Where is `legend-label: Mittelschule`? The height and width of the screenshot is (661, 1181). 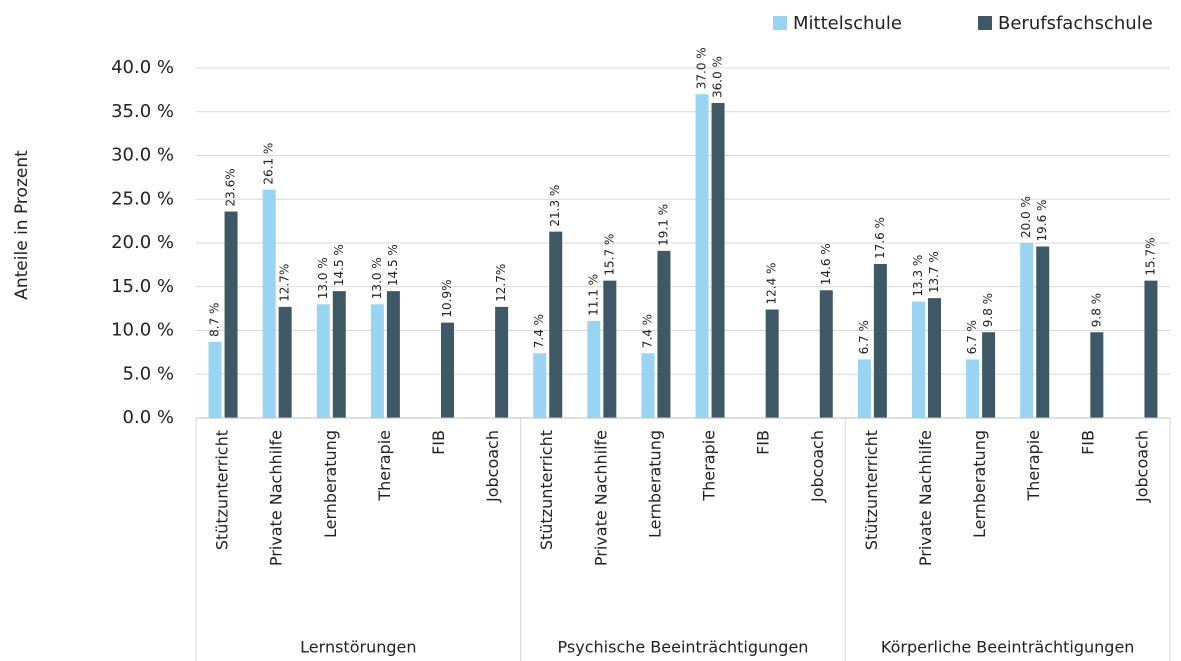
legend-label: Mittelschule is located at coordinates (847, 23).